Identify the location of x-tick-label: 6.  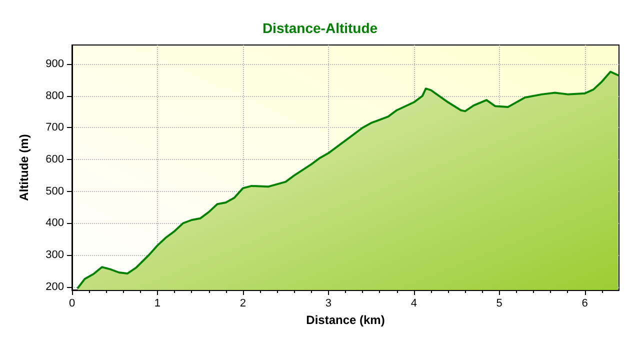
(585, 304).